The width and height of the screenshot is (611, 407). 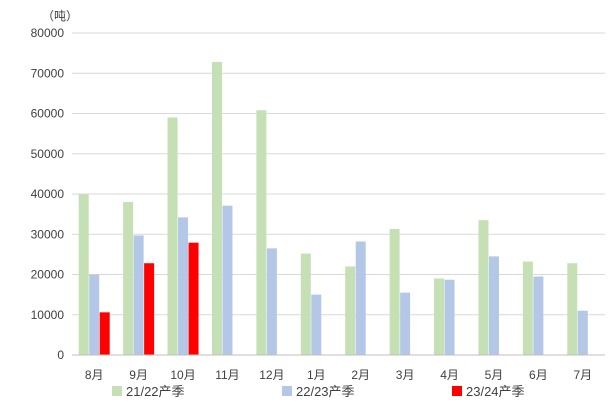 What do you see at coordinates (227, 375) in the screenshot?
I see `x-tick-label: 11月` at bounding box center [227, 375].